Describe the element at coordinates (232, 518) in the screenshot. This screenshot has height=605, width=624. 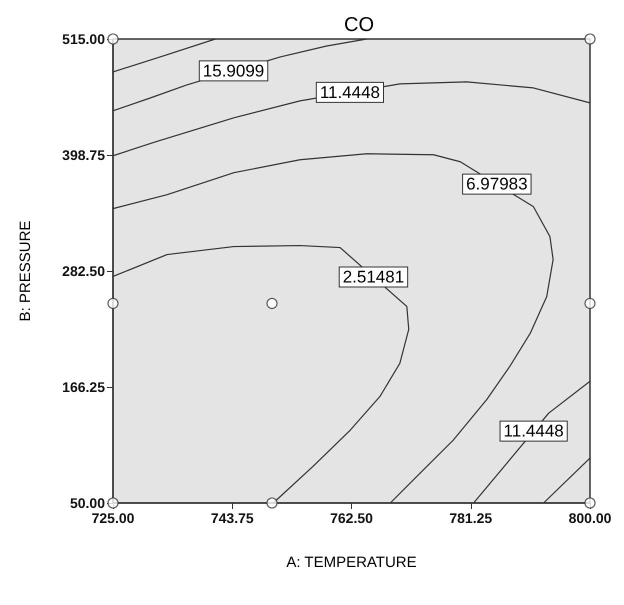
I see `x-tick-label: 743.75` at that location.